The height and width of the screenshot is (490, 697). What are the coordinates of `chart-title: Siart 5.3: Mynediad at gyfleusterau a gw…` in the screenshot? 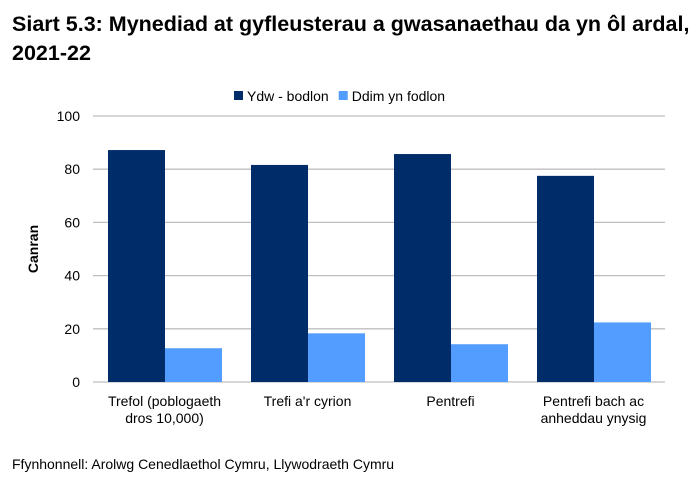 It's located at (351, 38).